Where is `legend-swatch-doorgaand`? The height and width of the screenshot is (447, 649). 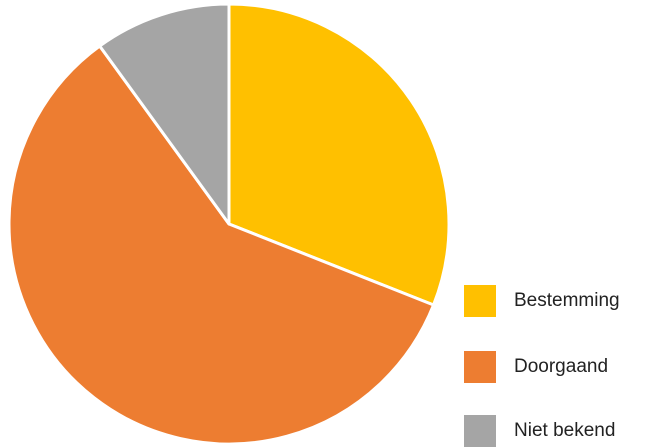
legend-swatch-doorgaand is located at coordinates (480, 367).